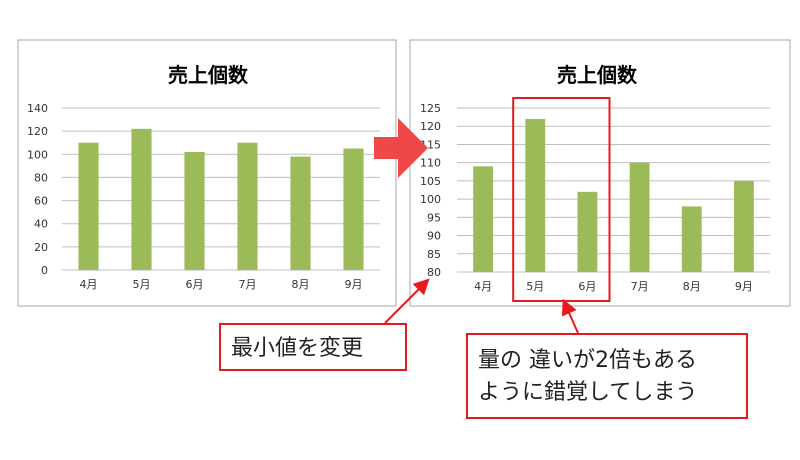 The height and width of the screenshot is (460, 800). What do you see at coordinates (561, 199) in the screenshot?
I see `highlight-box` at bounding box center [561, 199].